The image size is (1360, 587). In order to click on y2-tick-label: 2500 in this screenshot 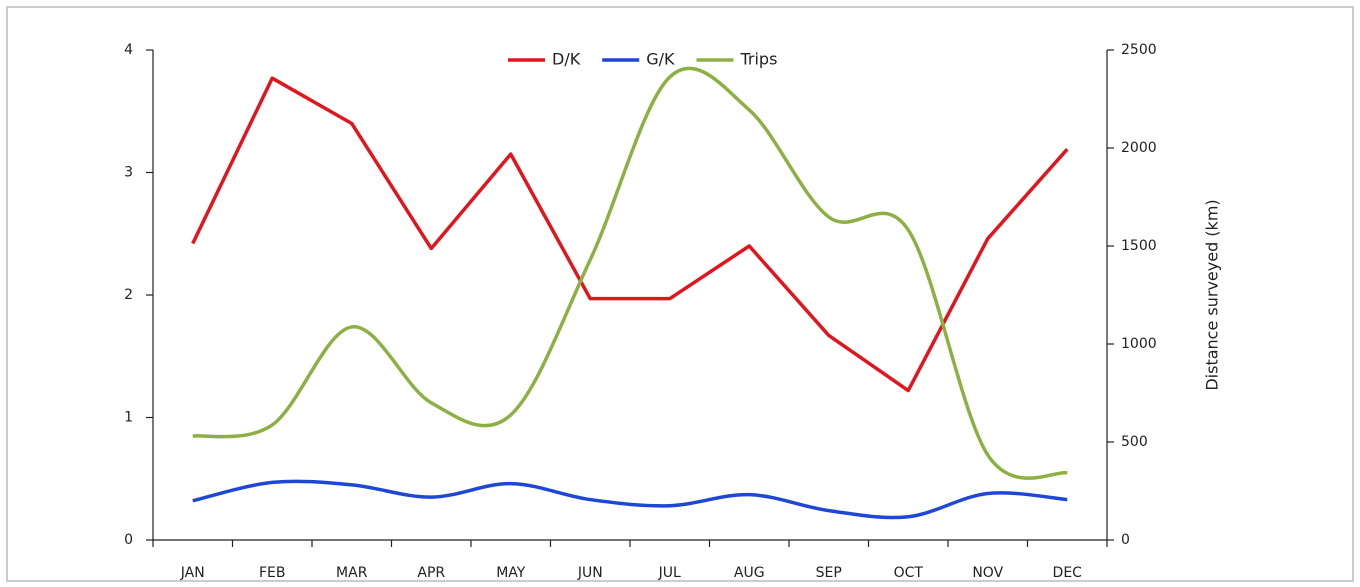, I will do `click(1139, 50)`.